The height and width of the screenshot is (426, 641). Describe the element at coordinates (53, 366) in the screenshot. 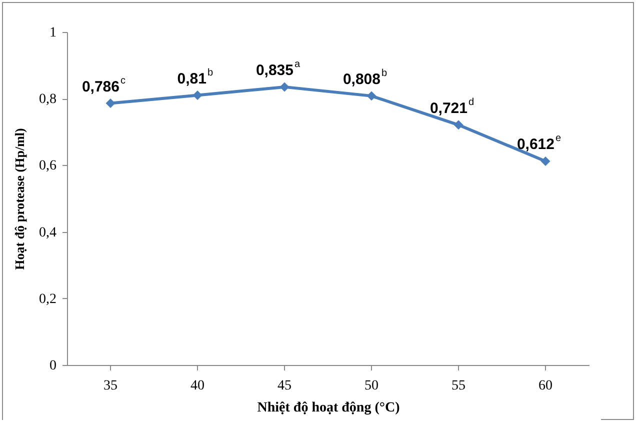

I see `y-tick-label: 0` at that location.